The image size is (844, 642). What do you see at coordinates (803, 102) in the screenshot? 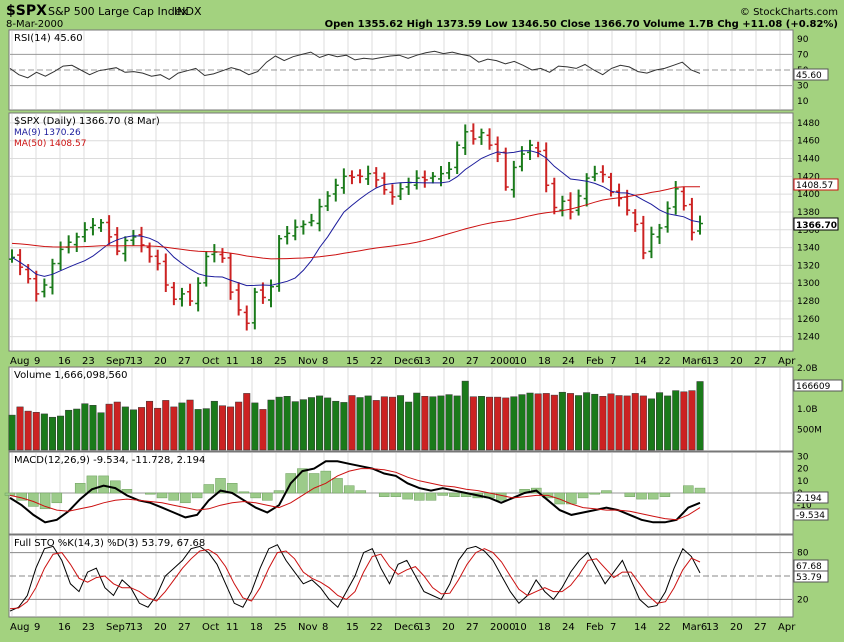
I see `rsi-y-tick: 10` at bounding box center [803, 102].